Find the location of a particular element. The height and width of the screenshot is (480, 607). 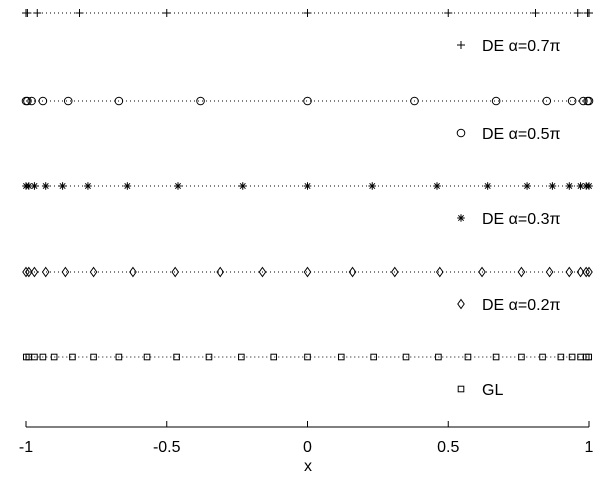

legend-entry: DE α=0.3π is located at coordinates (509, 219).